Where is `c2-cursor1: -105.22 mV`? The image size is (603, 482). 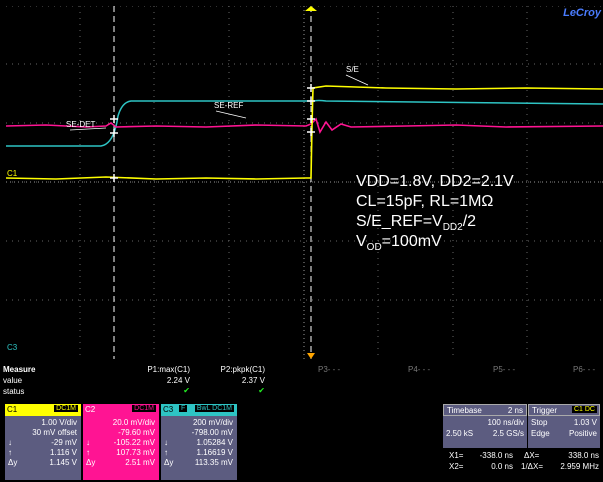
c2-cursor1: -105.22 mV is located at coordinates (134, 442).